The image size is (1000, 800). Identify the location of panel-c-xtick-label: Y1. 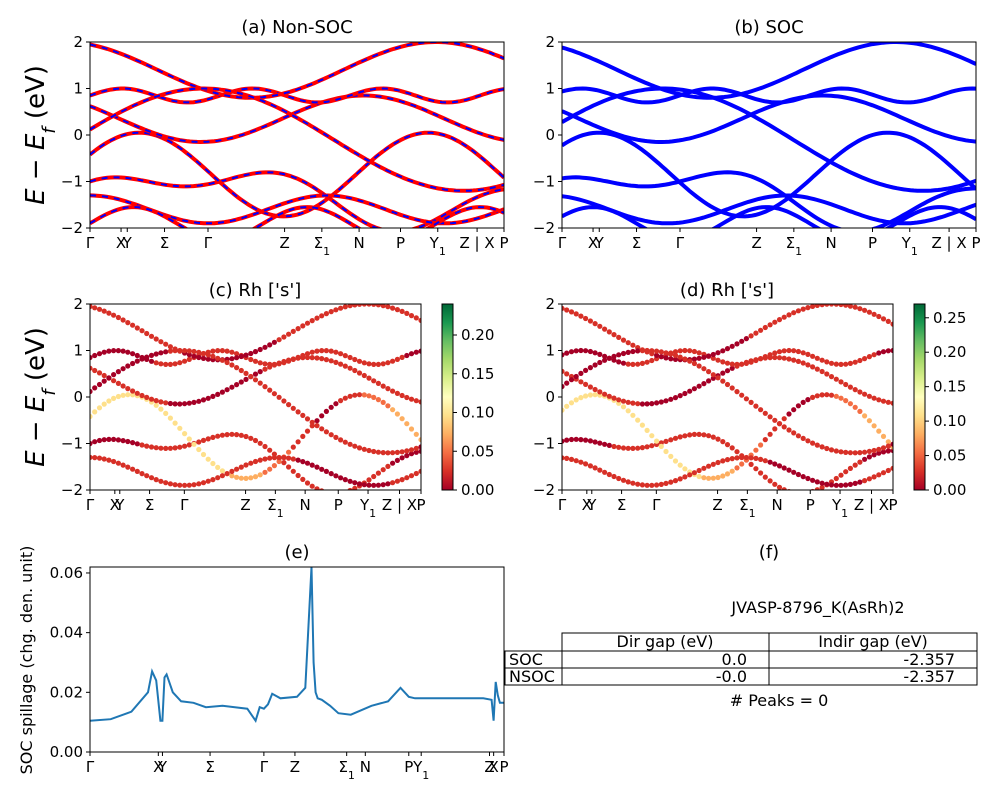
(367, 508).